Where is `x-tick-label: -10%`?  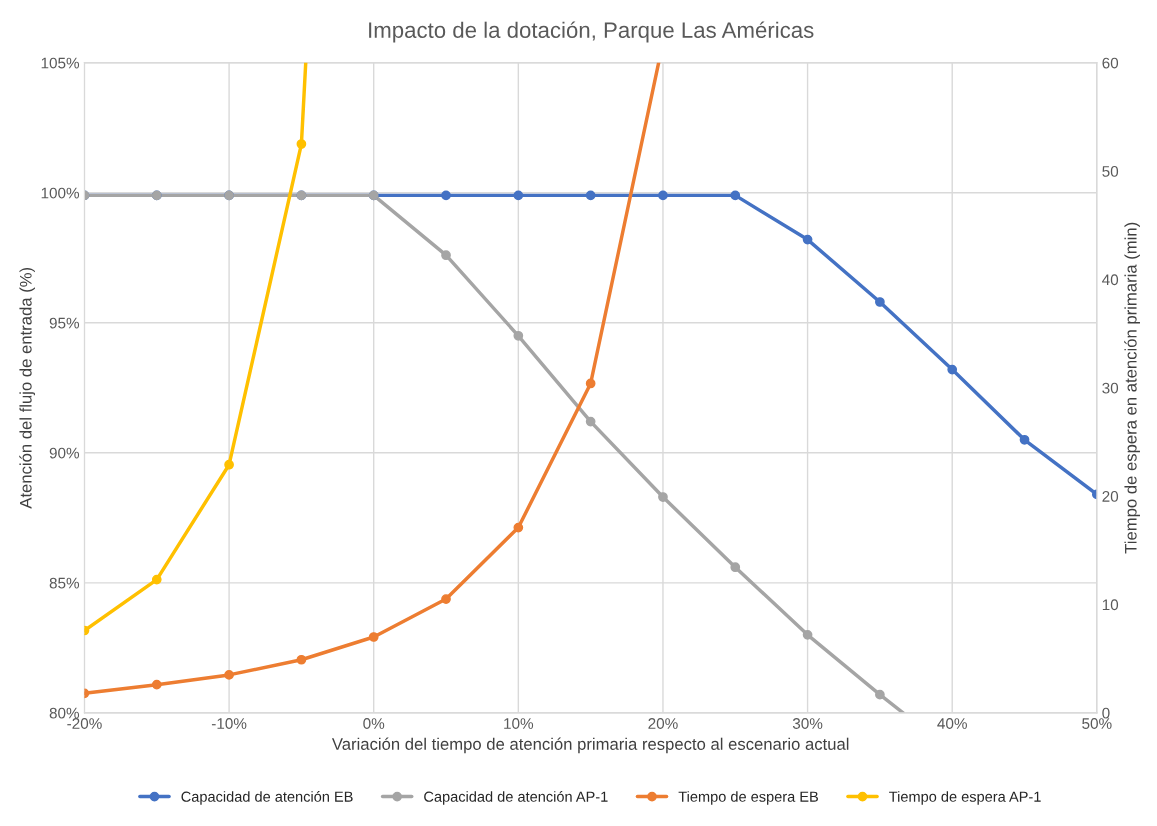 x-tick-label: -10% is located at coordinates (229, 723).